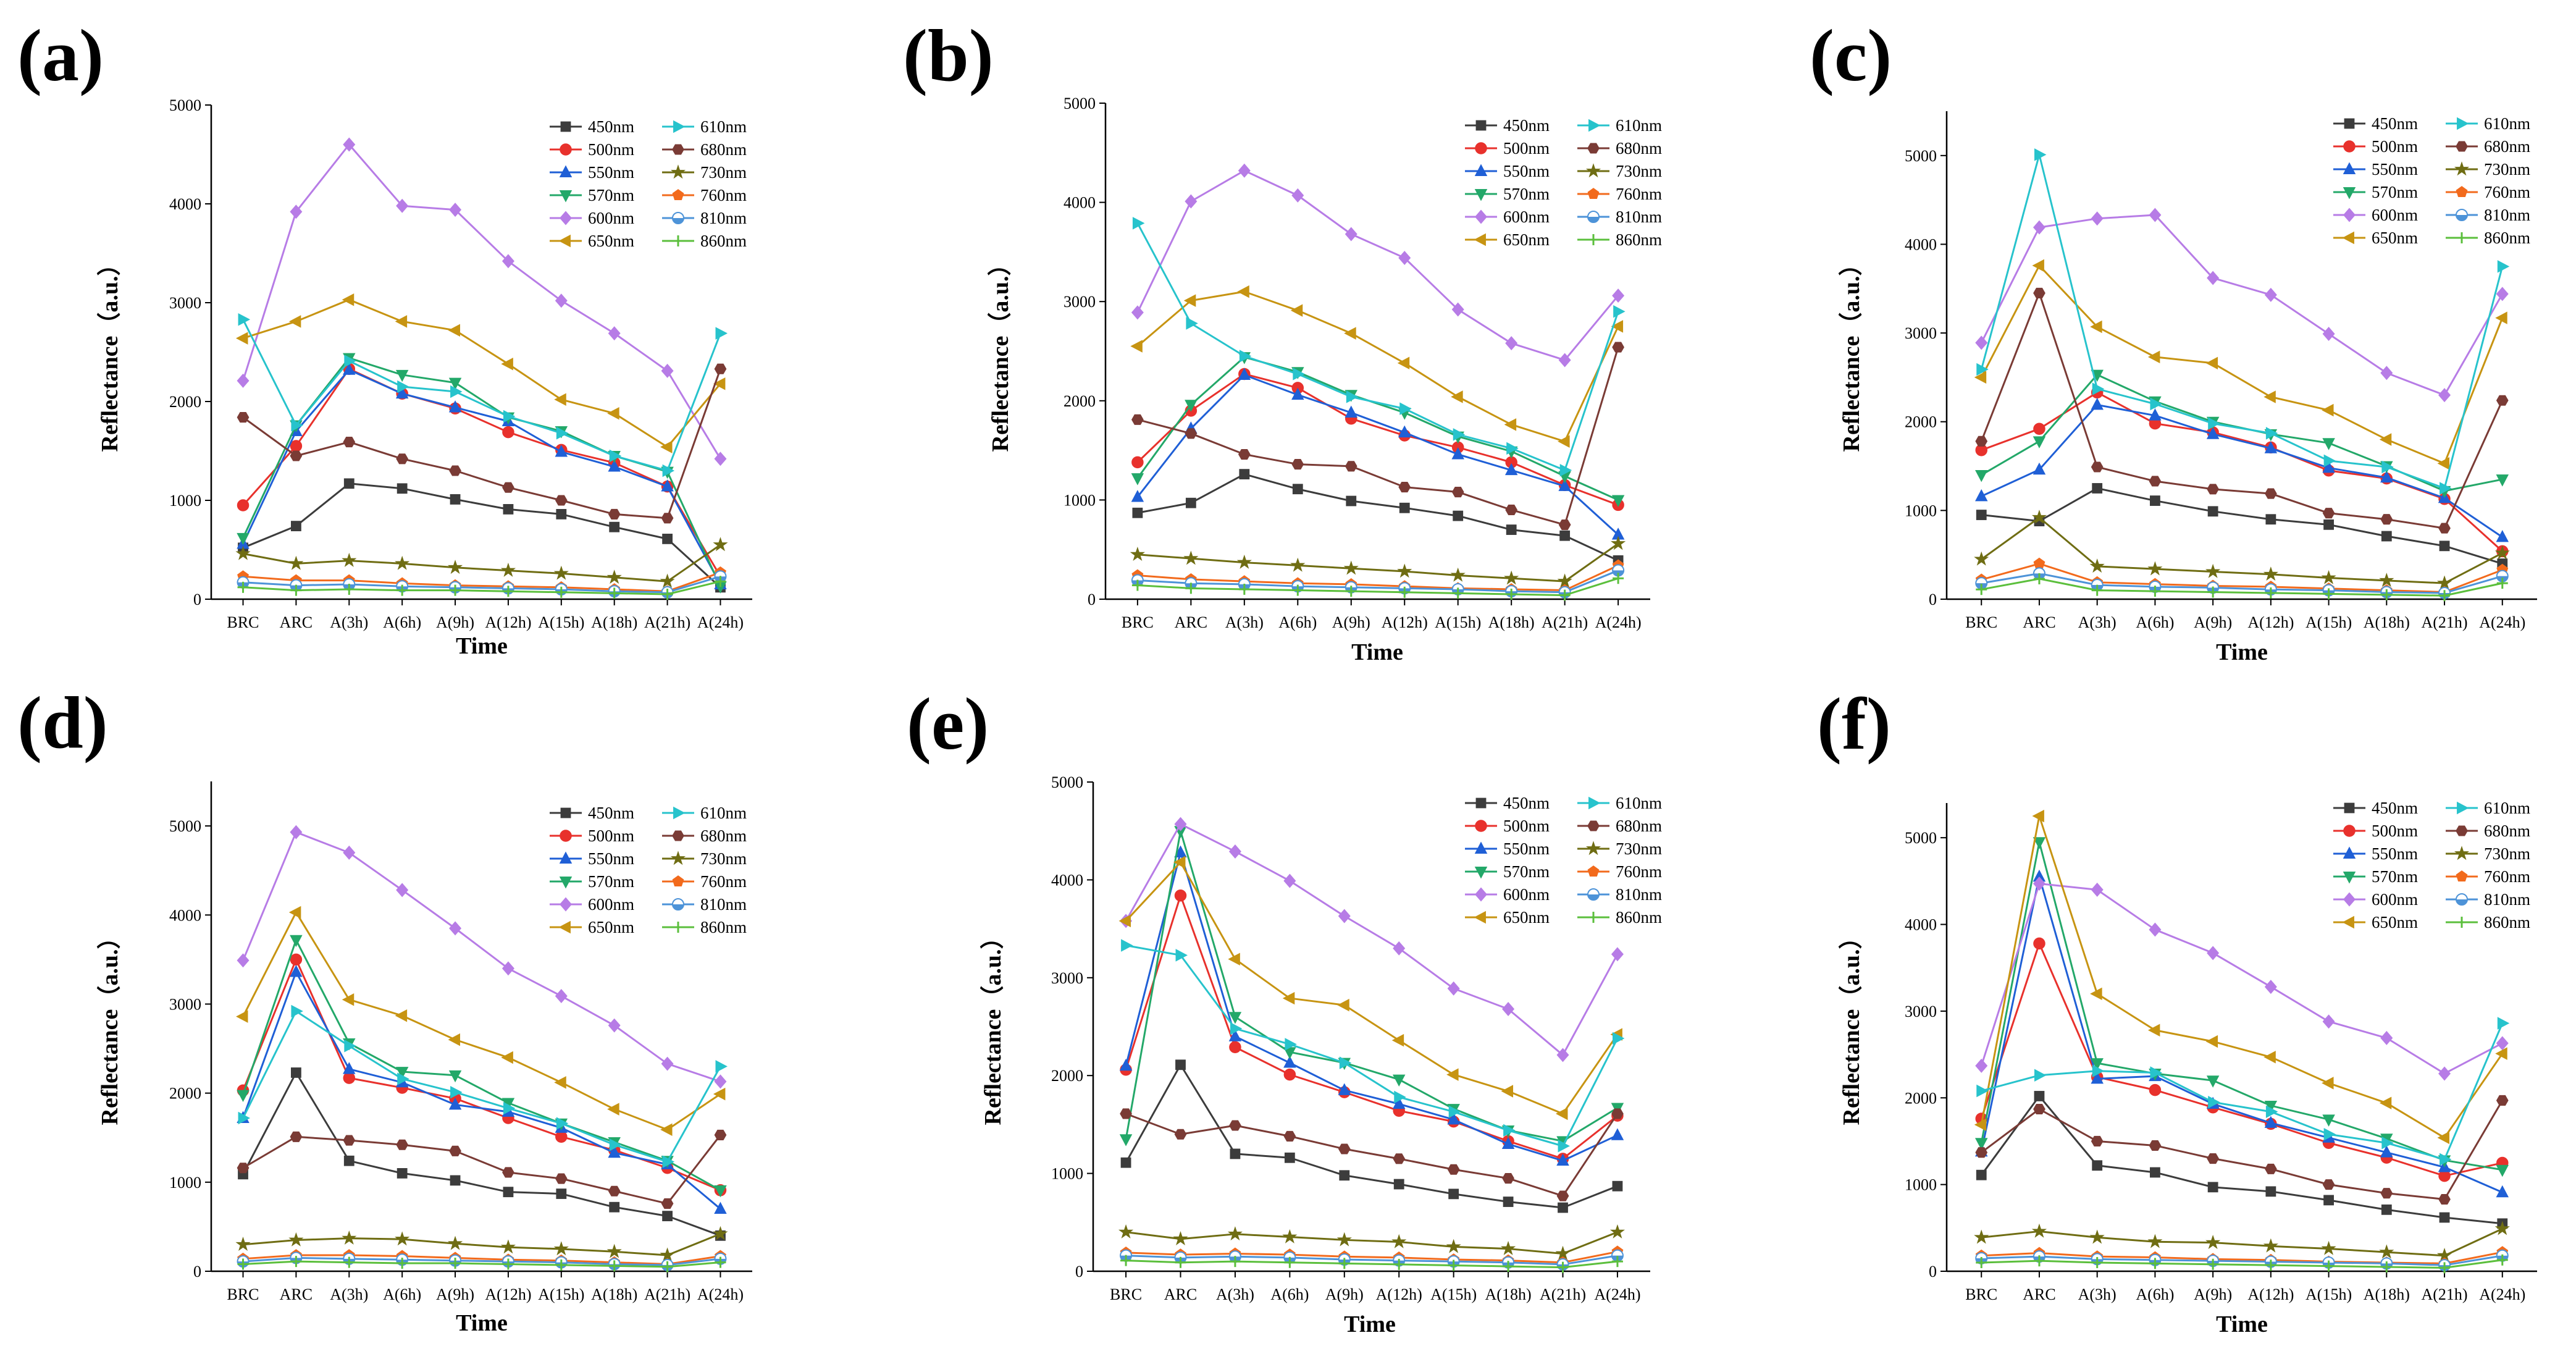  I want to click on legend-item: 550nm, so click(1508, 171).